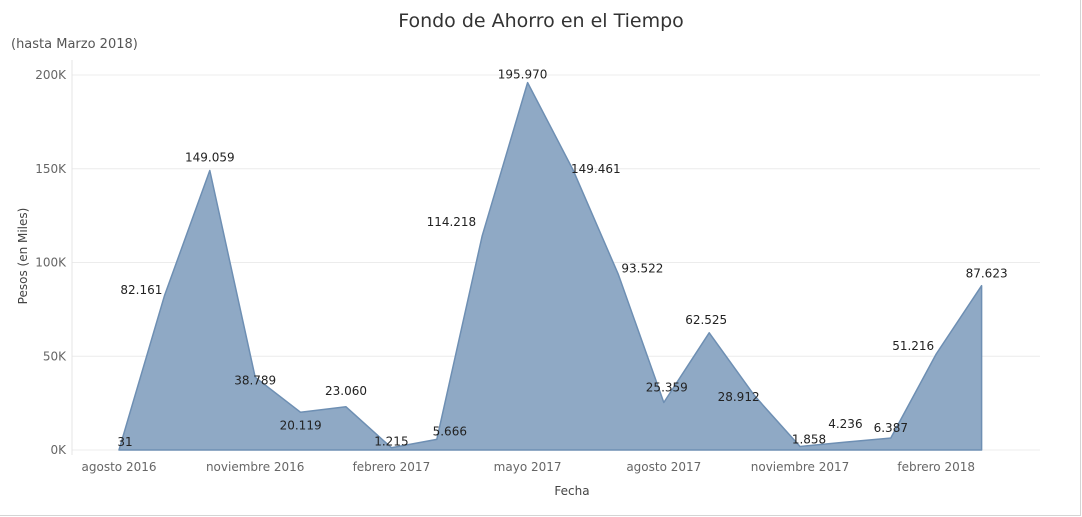 The width and height of the screenshot is (1082, 517). What do you see at coordinates (392, 467) in the screenshot?
I see `x-tick-label: febrero 2017` at bounding box center [392, 467].